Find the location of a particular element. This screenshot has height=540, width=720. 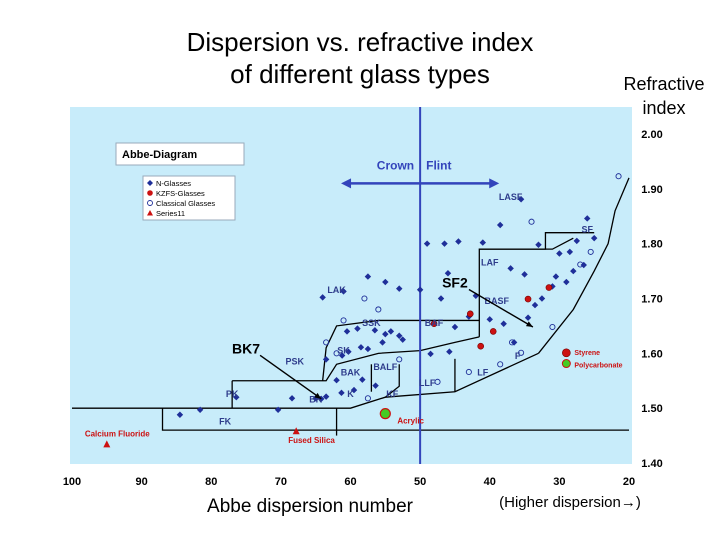

legend-title-box is located at coordinates (180, 154).